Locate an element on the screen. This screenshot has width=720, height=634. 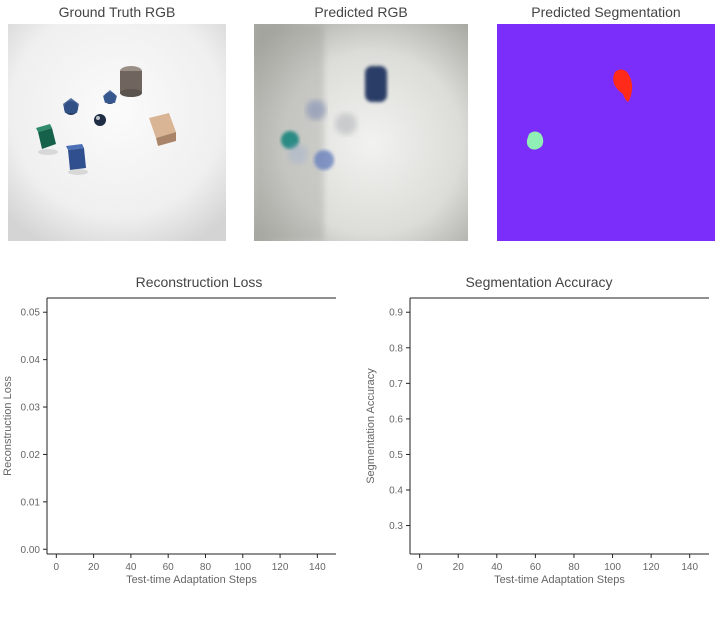
predicted-rgb-image is located at coordinates (361, 132).